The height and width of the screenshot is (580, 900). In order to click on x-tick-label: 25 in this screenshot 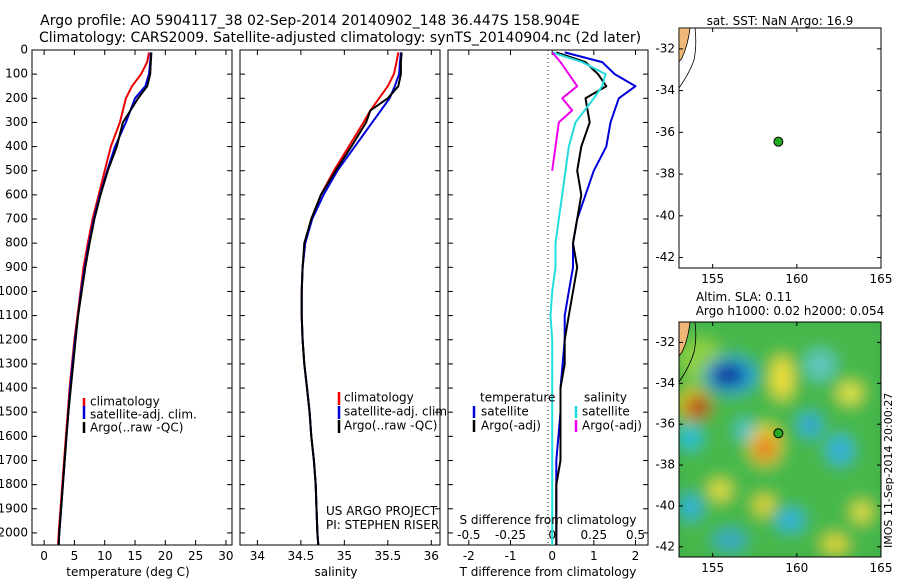, I will do `click(195, 556)`.